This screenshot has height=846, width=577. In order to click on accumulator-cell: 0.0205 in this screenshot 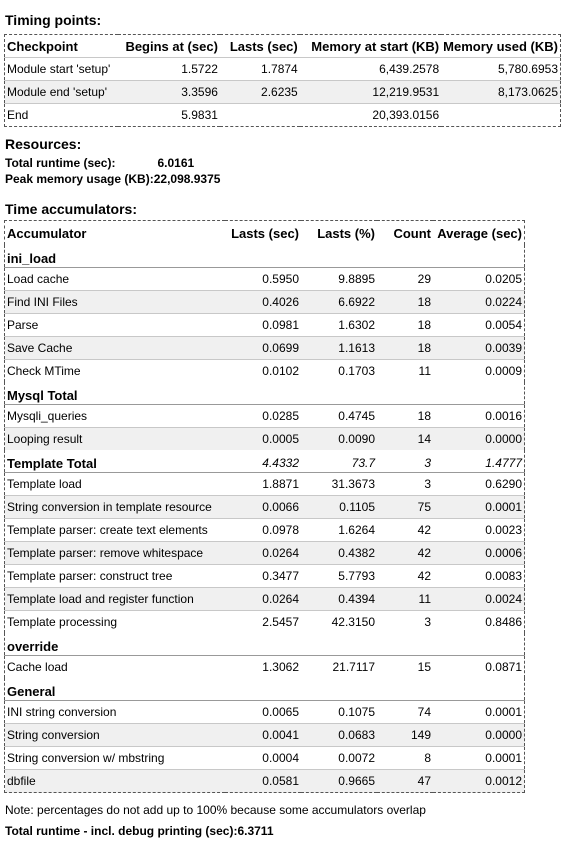, I will do `click(479, 279)`.